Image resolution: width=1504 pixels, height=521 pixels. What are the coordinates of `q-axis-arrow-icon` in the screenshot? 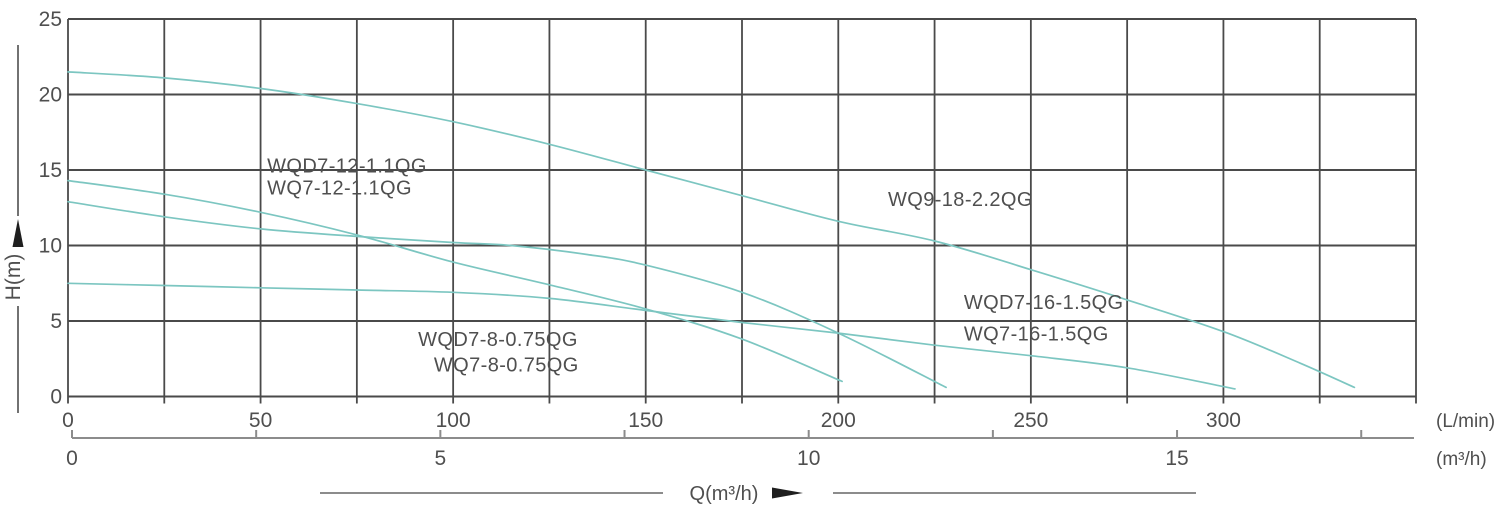 It's located at (787, 493).